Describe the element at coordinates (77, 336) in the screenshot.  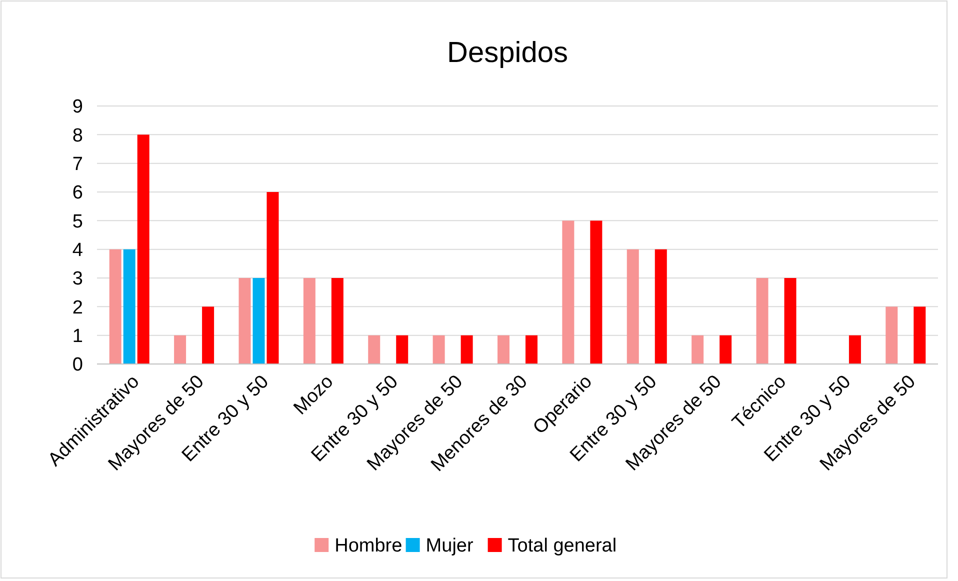
I see `y-tick-label: 1` at that location.